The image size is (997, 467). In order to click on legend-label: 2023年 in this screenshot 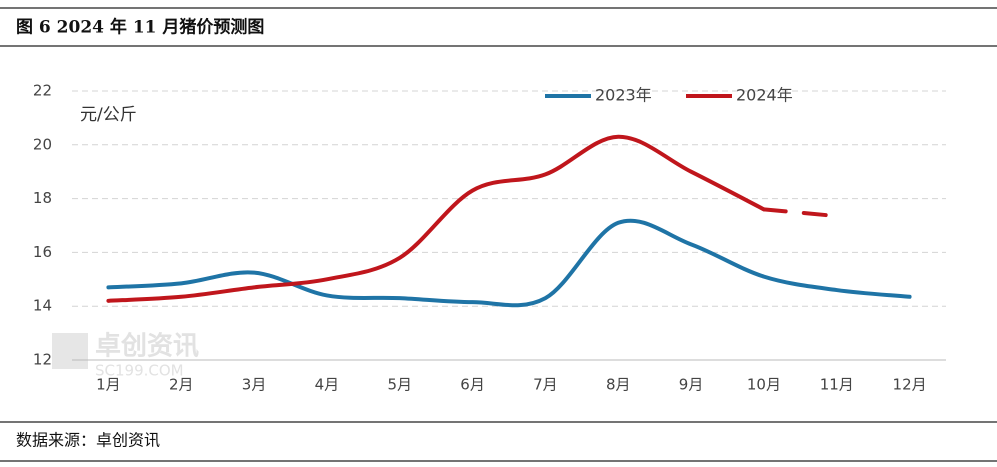, I will do `click(623, 95)`.